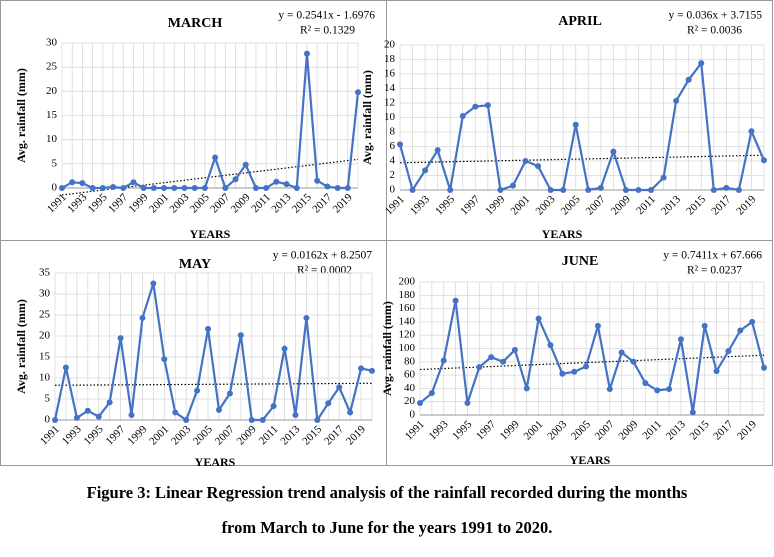 The image size is (774, 557). Describe the element at coordinates (407, 348) in the screenshot. I see `y-tick-label: 100` at that location.